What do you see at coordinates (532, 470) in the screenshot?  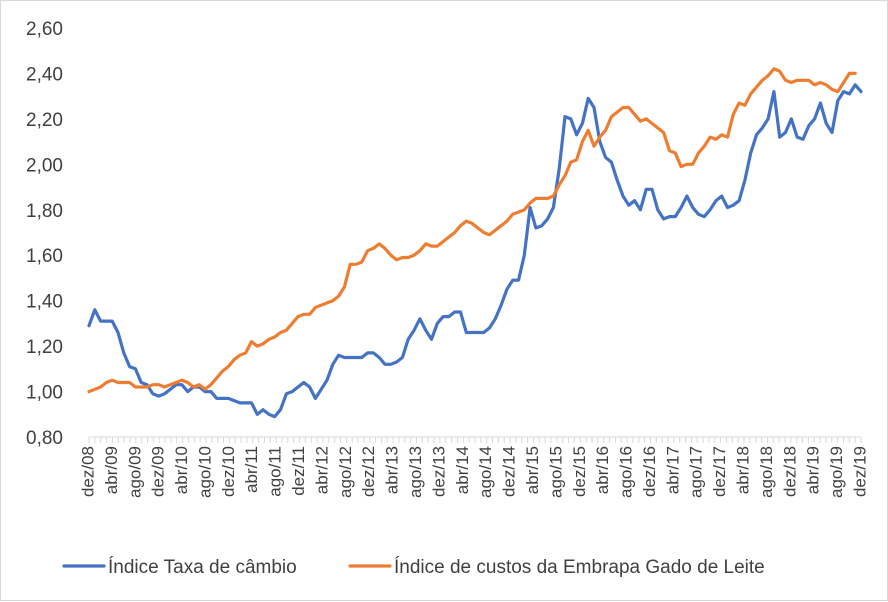 I see `x-tick-label: abr/15` at bounding box center [532, 470].